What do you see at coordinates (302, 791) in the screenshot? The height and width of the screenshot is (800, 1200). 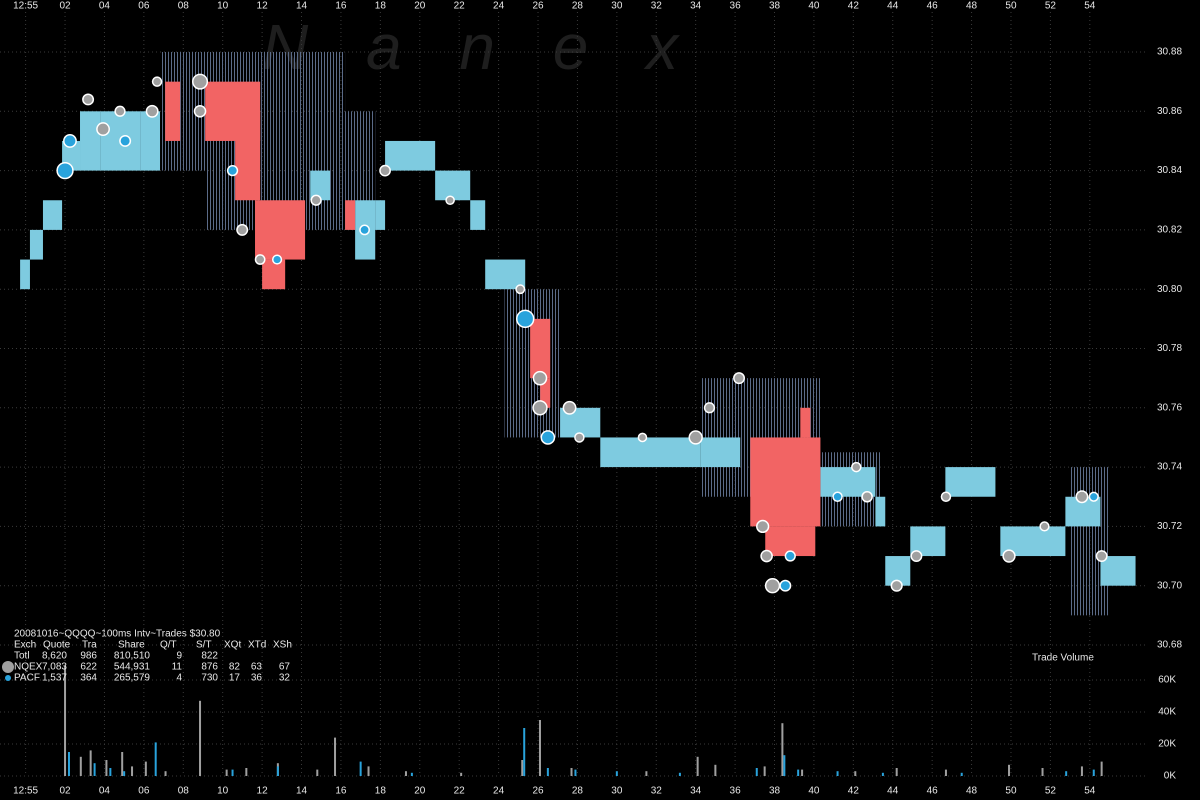 I see `x-tick-label: 14` at bounding box center [302, 791].